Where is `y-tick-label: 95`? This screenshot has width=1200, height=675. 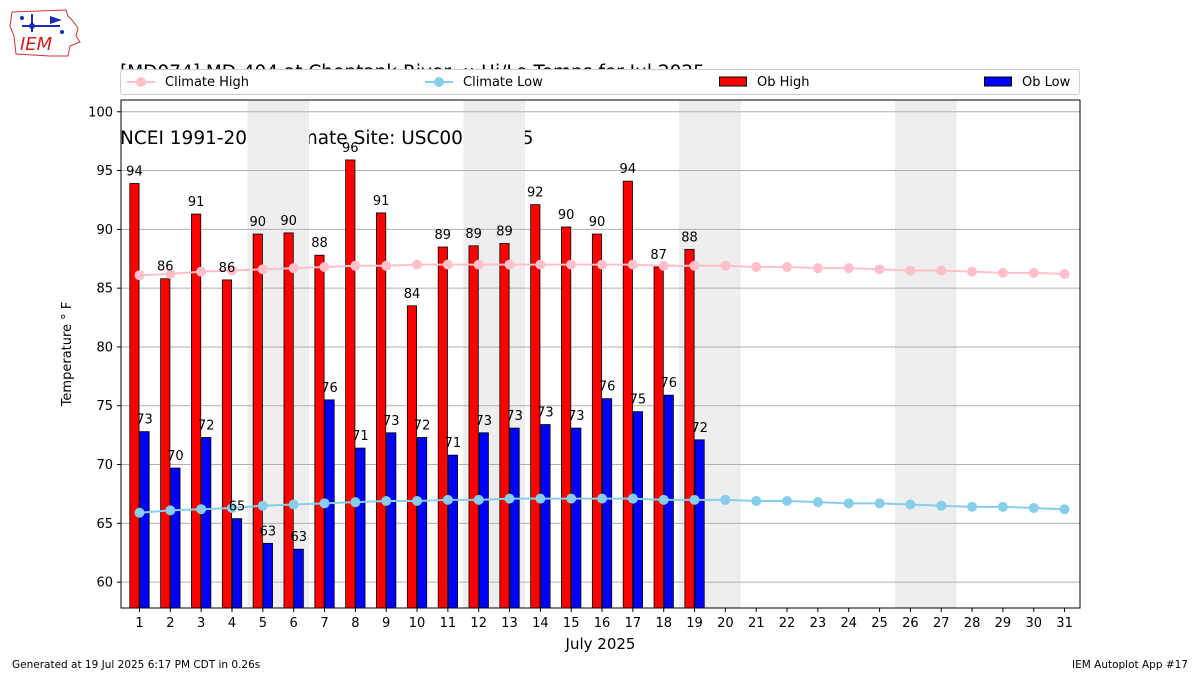 y-tick-label: 95 is located at coordinates (104, 171).